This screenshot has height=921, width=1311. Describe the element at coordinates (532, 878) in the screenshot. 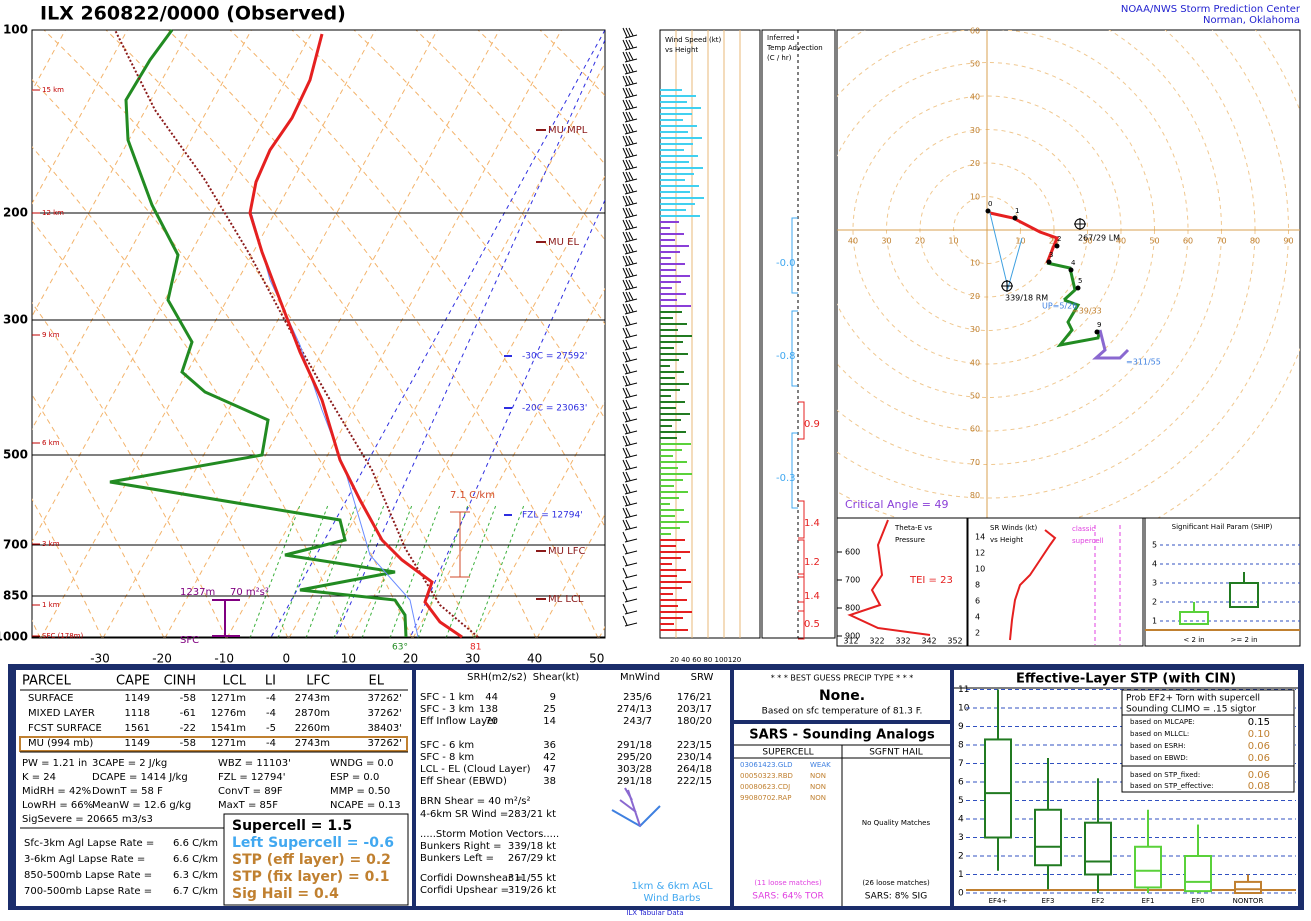

I see `kin-line: 311/55 kt` at that location.